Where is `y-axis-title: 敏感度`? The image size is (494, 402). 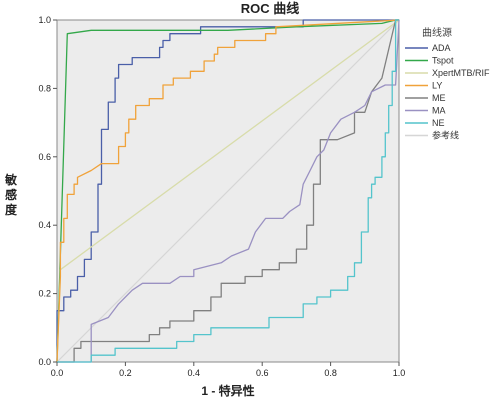
y-axis-title: 敏感度 is located at coordinates (11, 194).